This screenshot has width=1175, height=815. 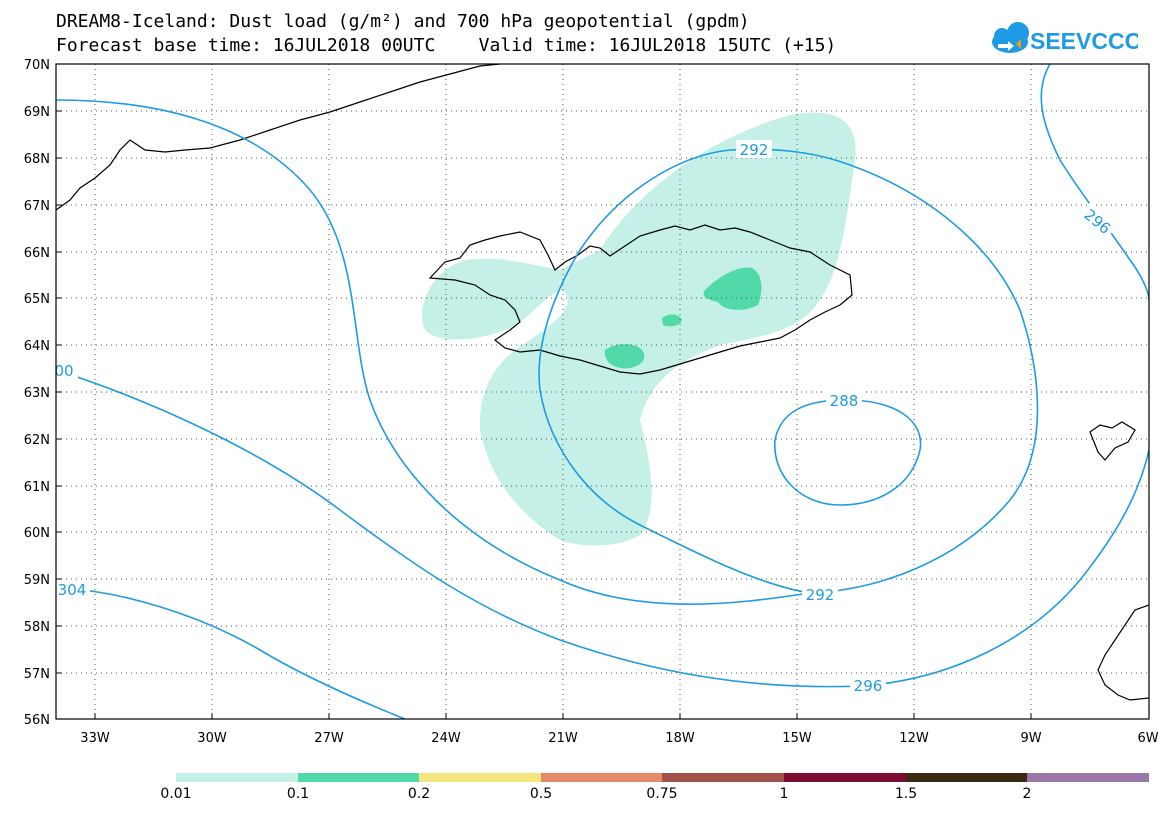 I want to click on colorbar-label: 0.01, so click(x=176, y=794).